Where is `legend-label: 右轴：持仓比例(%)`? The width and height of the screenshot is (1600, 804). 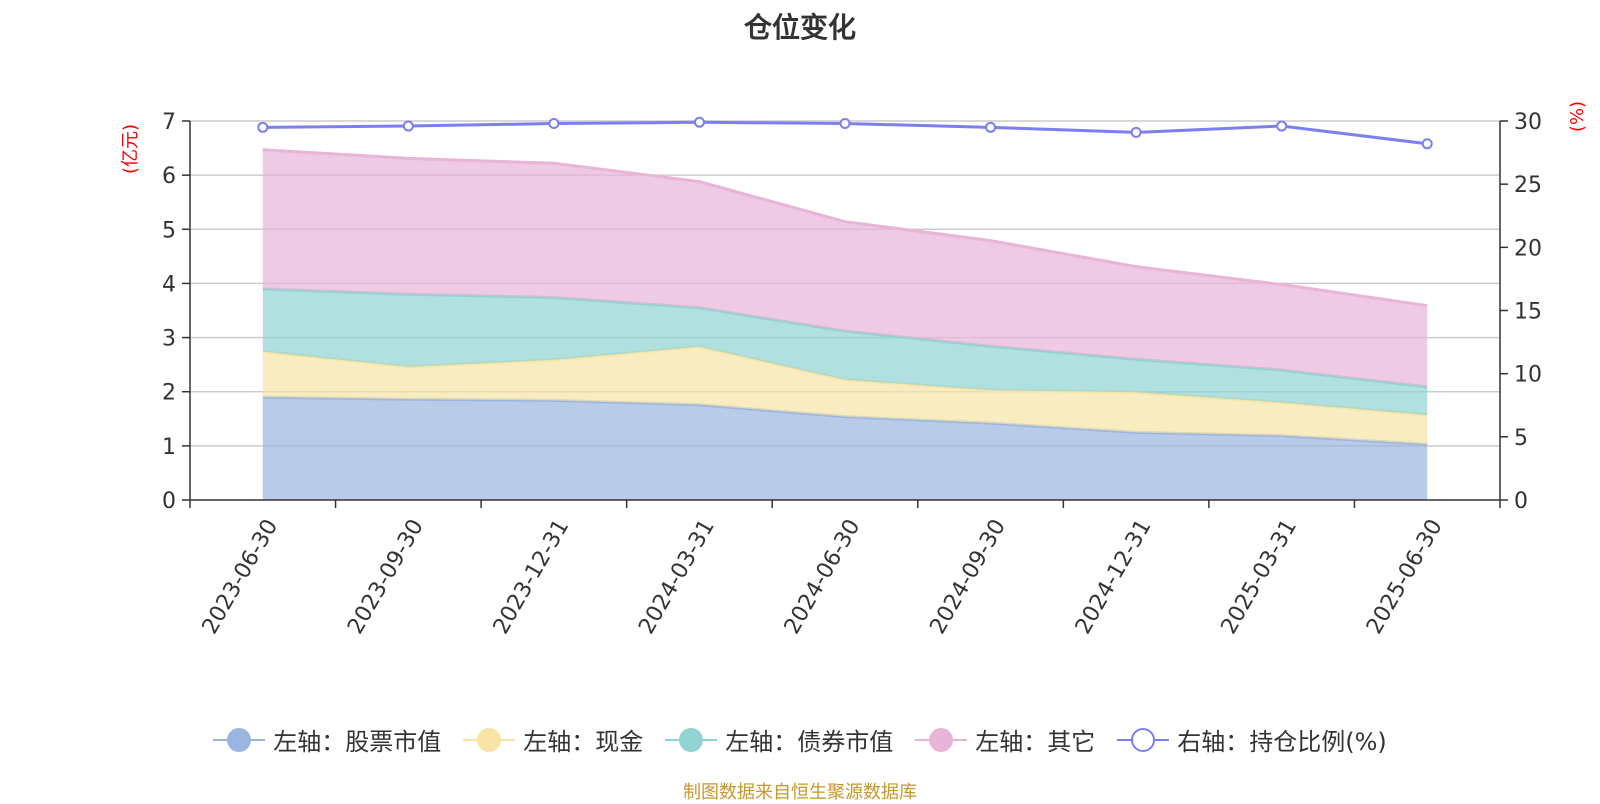
legend-label: 右轴：持仓比例(%) is located at coordinates (1282, 742).